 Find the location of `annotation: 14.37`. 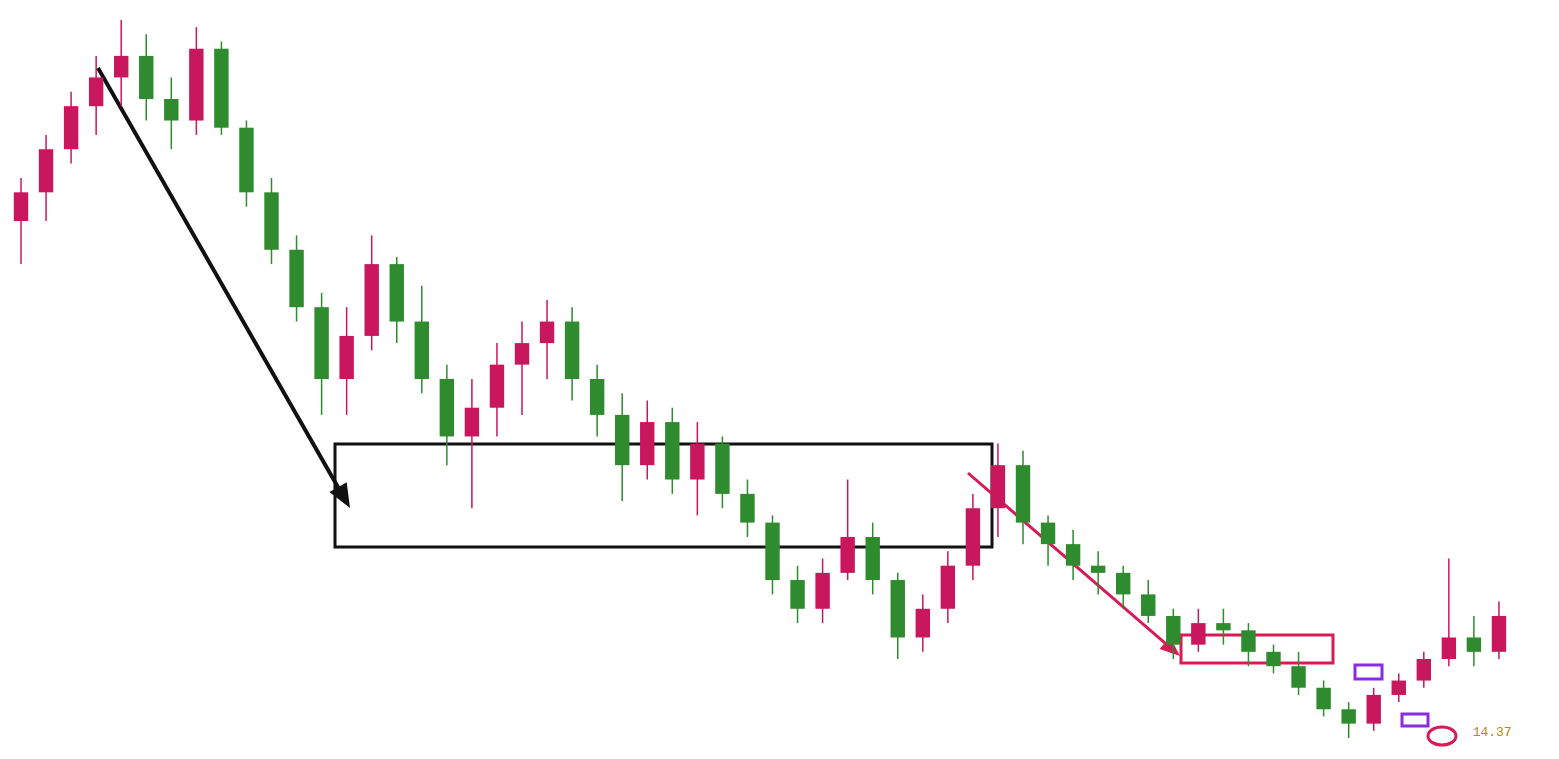

annotation: 14.37 is located at coordinates (1492, 732).